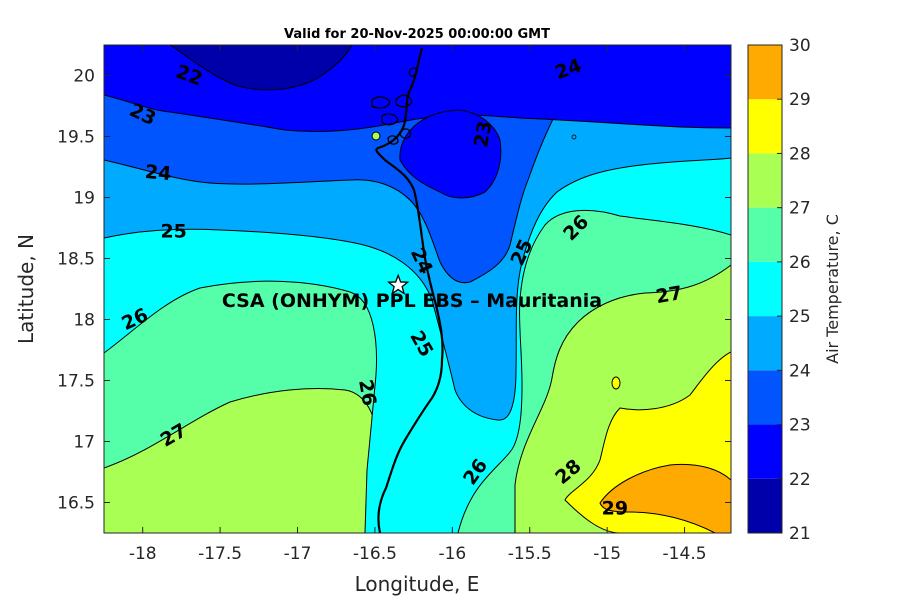 The image size is (900, 600). Describe the element at coordinates (367, 393) in the screenshot. I see `contour-label: 26` at that location.